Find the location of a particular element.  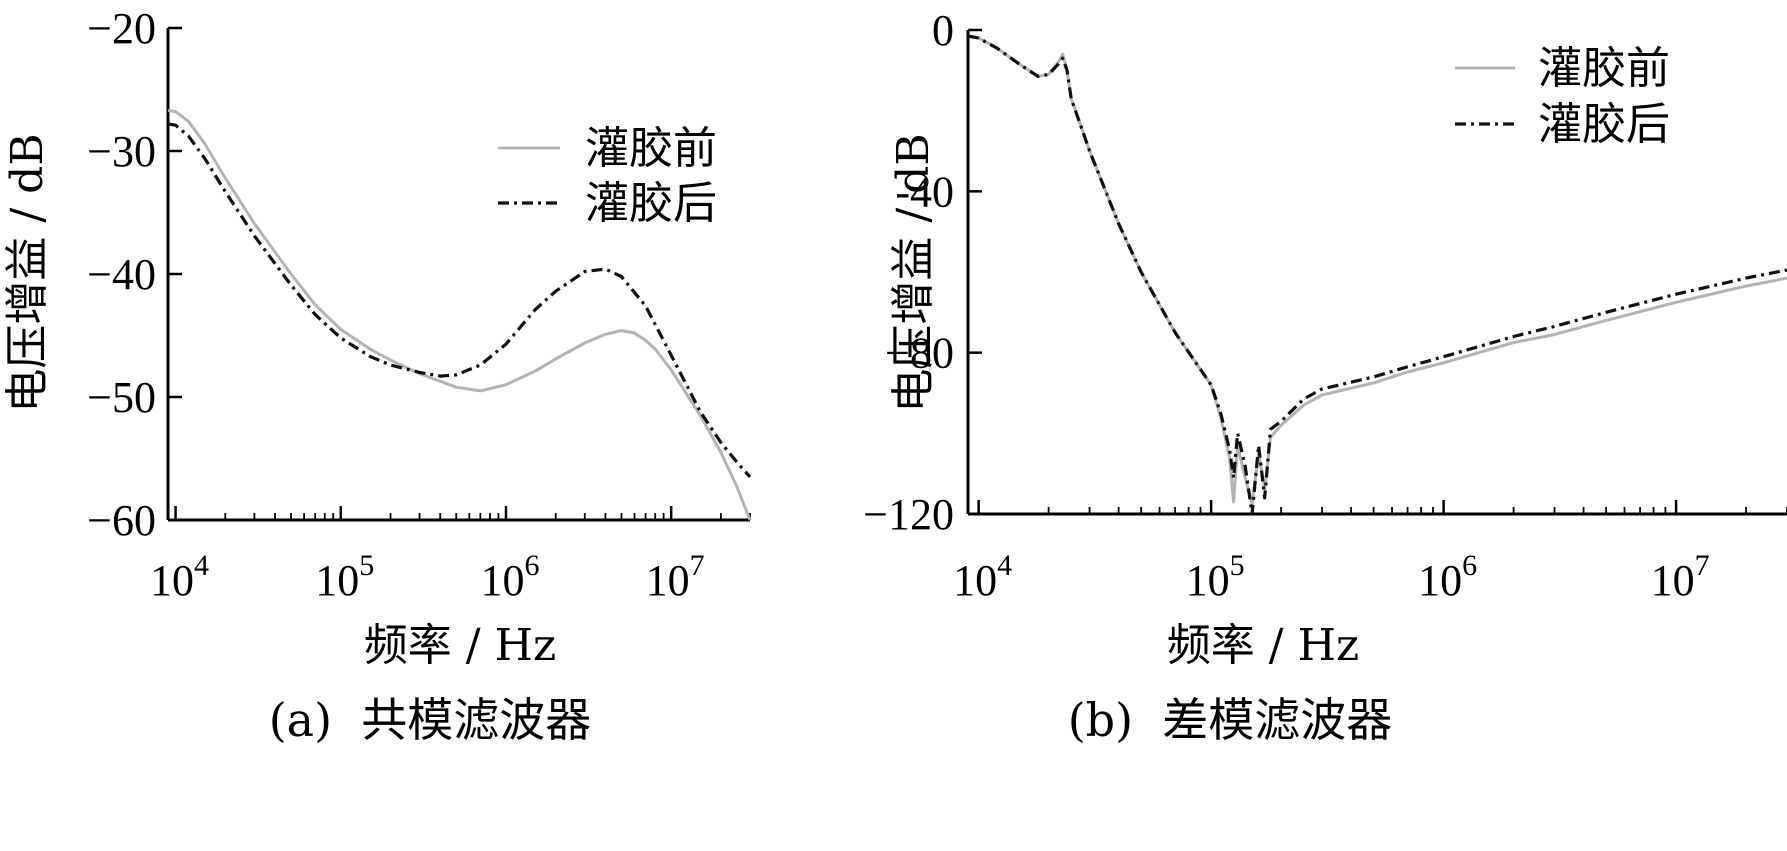

panel-b-caption: (b) 差模滤波器 is located at coordinates (1230, 720).